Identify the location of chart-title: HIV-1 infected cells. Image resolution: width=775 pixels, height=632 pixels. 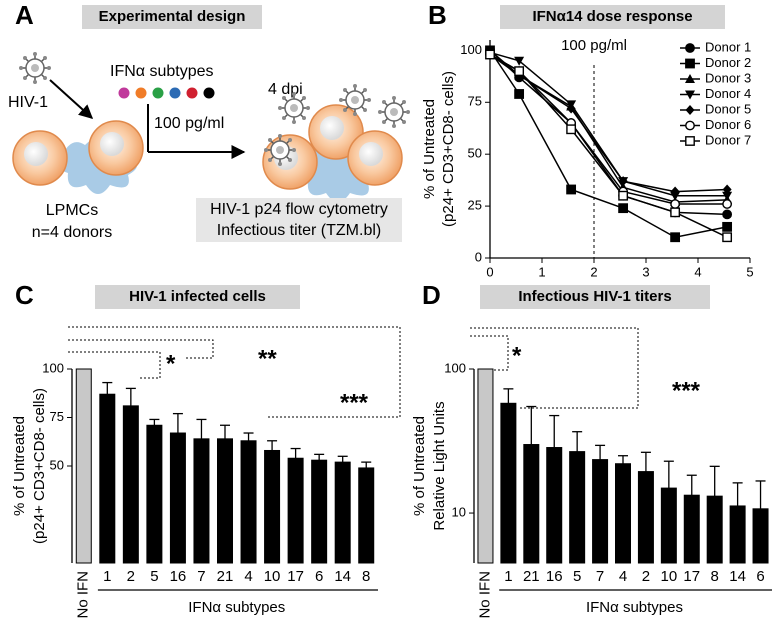
(197, 296).